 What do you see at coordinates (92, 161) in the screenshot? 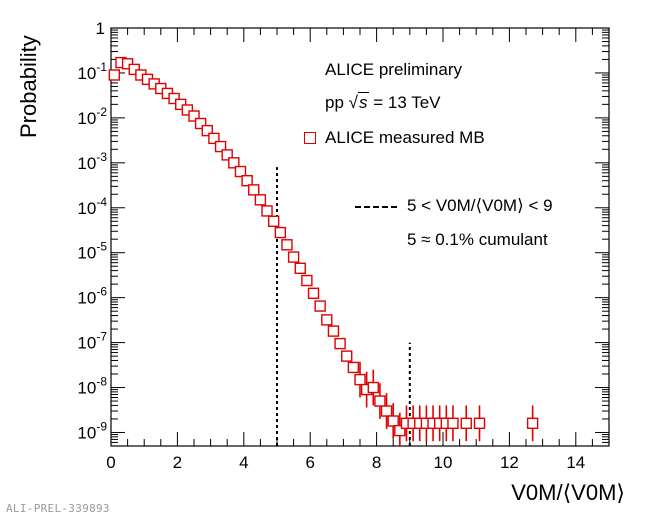
I see `y-tick-label: 10⁻³` at bounding box center [92, 161].